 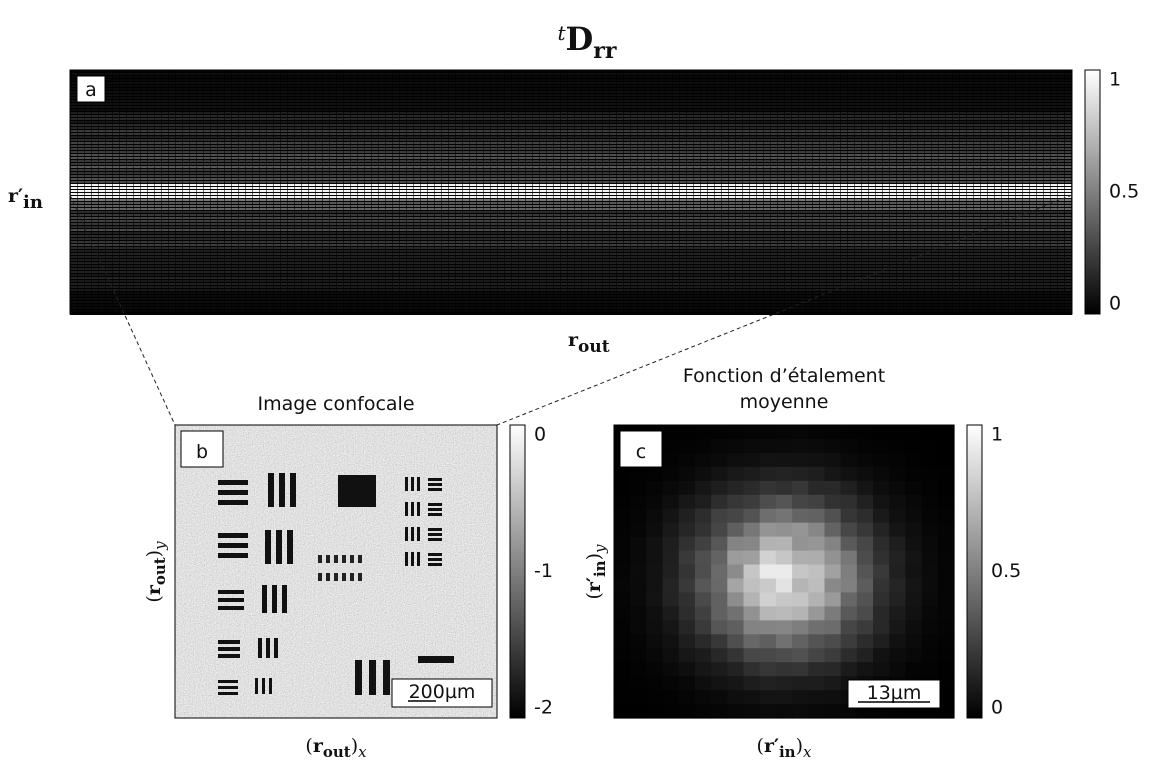 What do you see at coordinates (336, 571) in the screenshot?
I see `panel-b` at bounding box center [336, 571].